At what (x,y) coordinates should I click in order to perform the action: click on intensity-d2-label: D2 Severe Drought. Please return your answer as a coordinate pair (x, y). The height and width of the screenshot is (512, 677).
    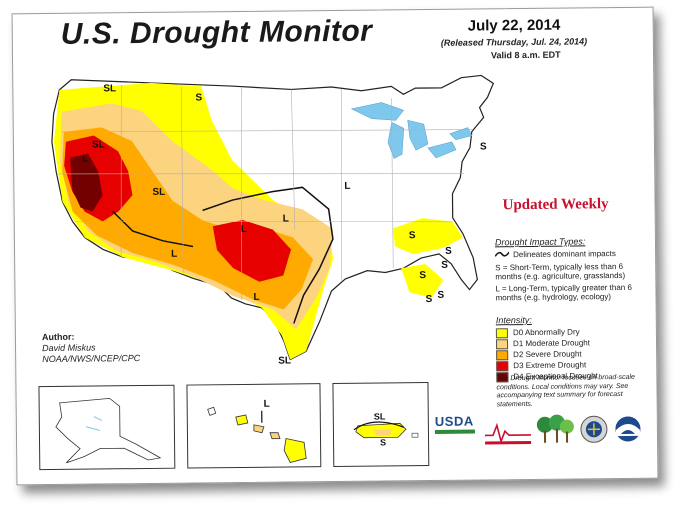
    Looking at the image, I should click on (547, 354).